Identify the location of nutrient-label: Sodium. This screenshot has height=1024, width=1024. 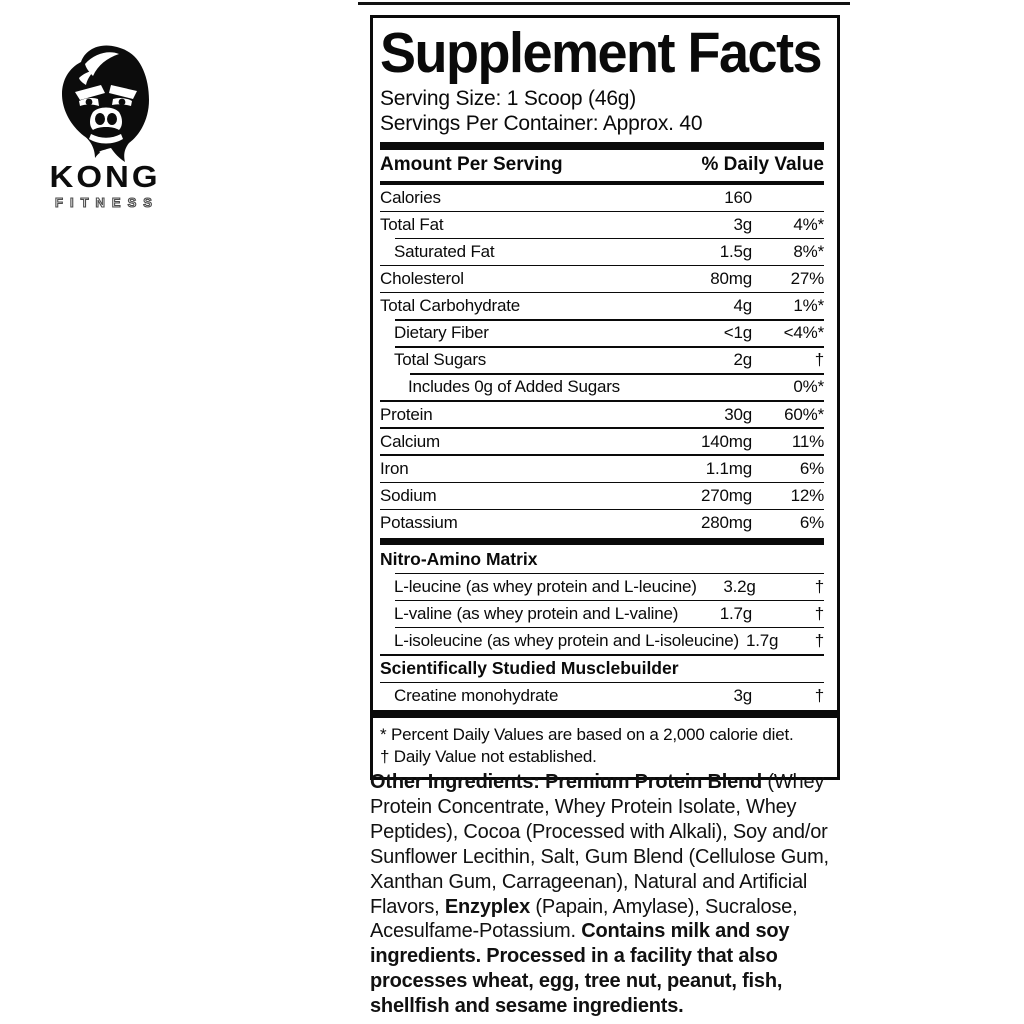
(408, 495).